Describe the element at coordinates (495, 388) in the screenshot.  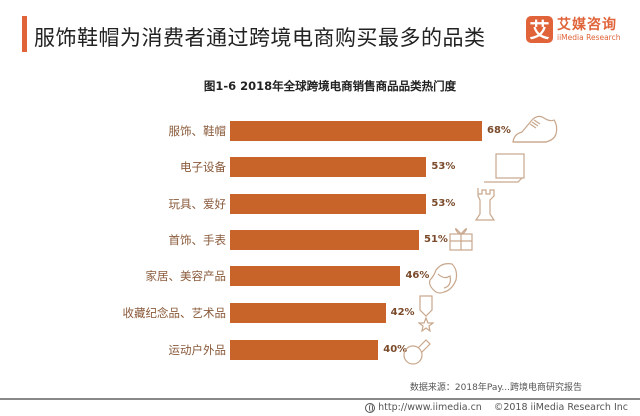
I see `data-source-note: 数据来源：2018年Pay...跨境电商研究报告` at that location.